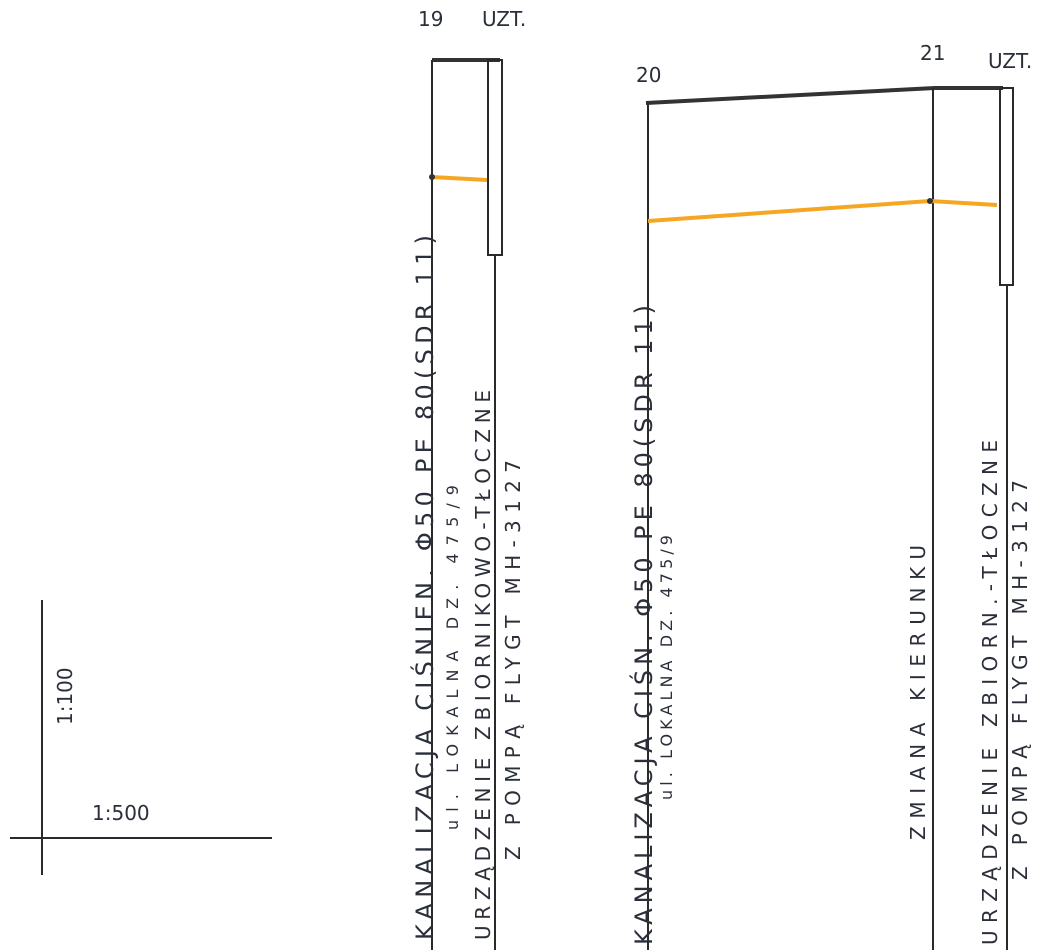  What do you see at coordinates (121, 813) in the screenshot?
I see `scale-horizontal: 1:500` at bounding box center [121, 813].